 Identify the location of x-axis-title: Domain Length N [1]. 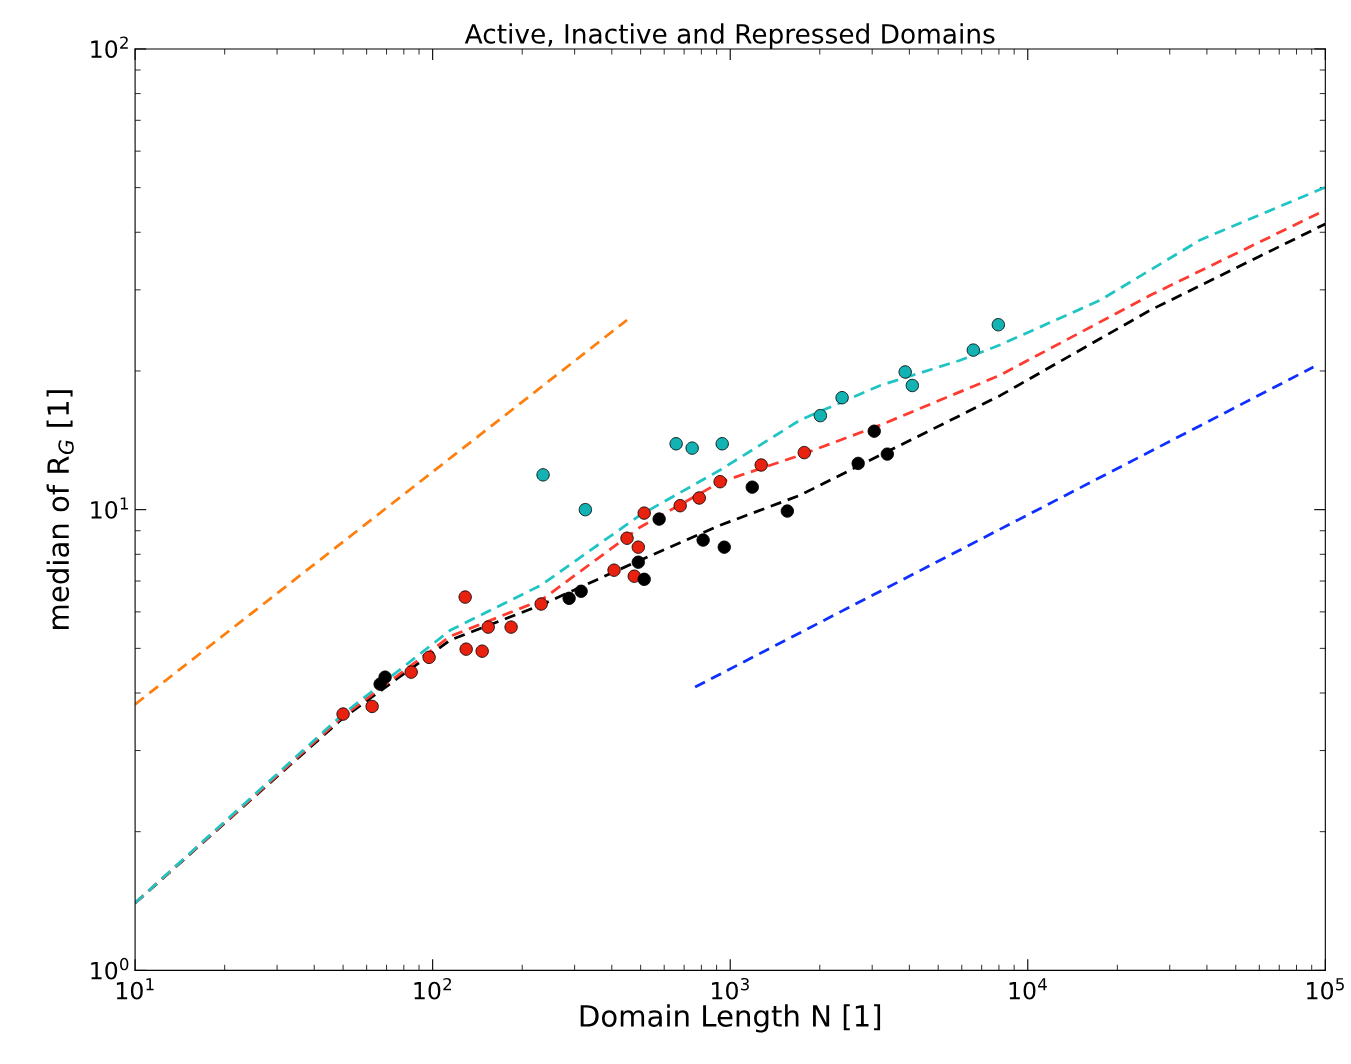
(730, 1018).